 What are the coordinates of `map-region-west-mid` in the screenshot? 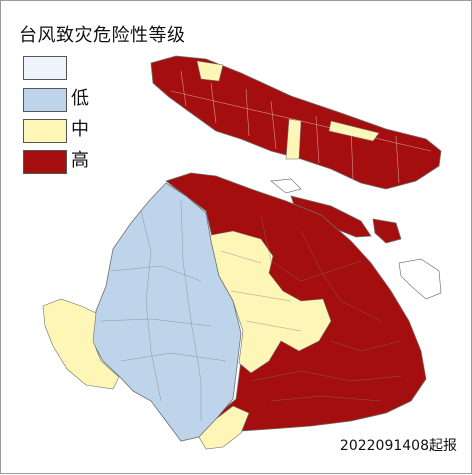 It's located at (81, 344).